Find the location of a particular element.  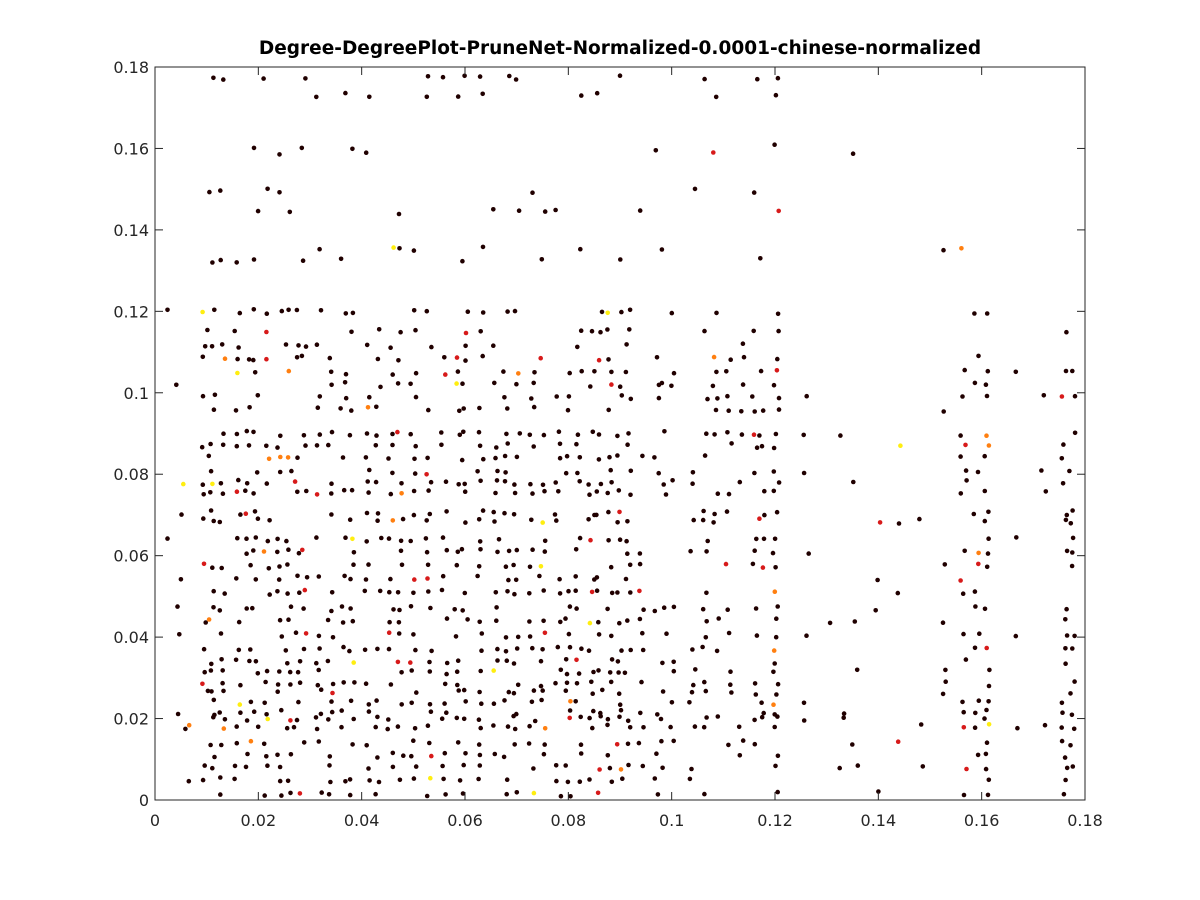

y-tick-label: 0.02 is located at coordinates (131, 719).